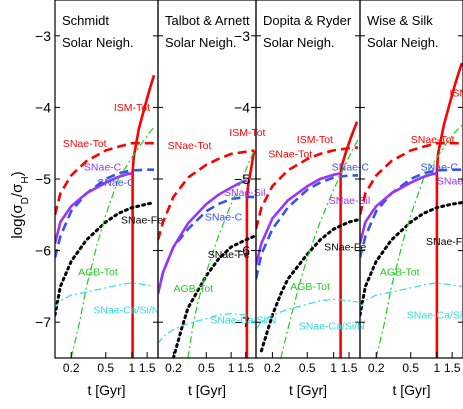 Image resolution: width=463 pixels, height=409 pixels. Describe the element at coordinates (400, 20) in the screenshot. I see `panel-title: Wise & Silk` at that location.